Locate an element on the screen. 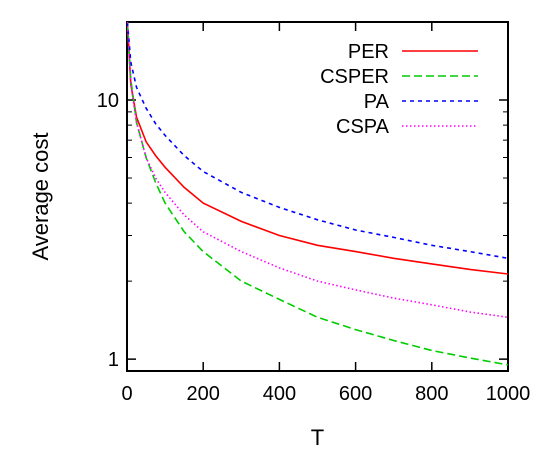 This screenshot has width=548, height=455. x-tick-label: 0 is located at coordinates (126, 394).